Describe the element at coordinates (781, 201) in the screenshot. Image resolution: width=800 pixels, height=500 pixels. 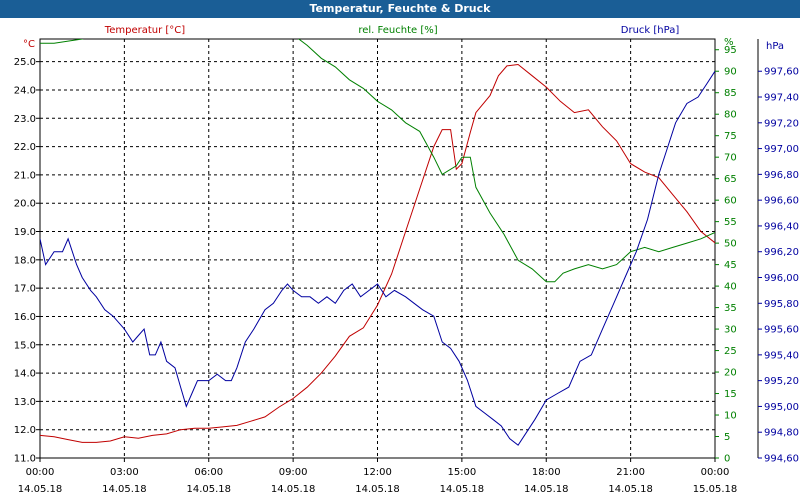
I see `press-tick-label: 996,60` at that location.